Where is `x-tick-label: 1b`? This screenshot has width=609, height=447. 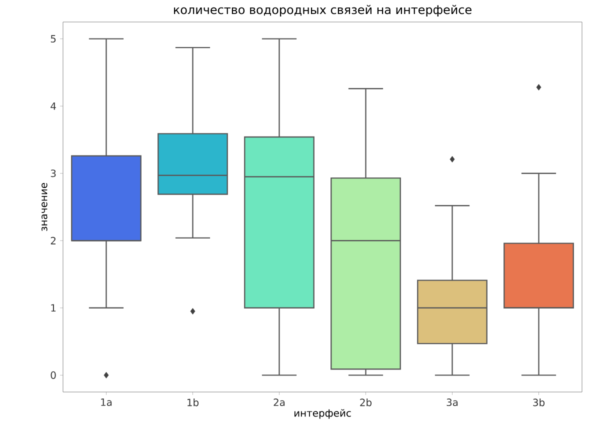 x-tick-label: 1b is located at coordinates (193, 402).